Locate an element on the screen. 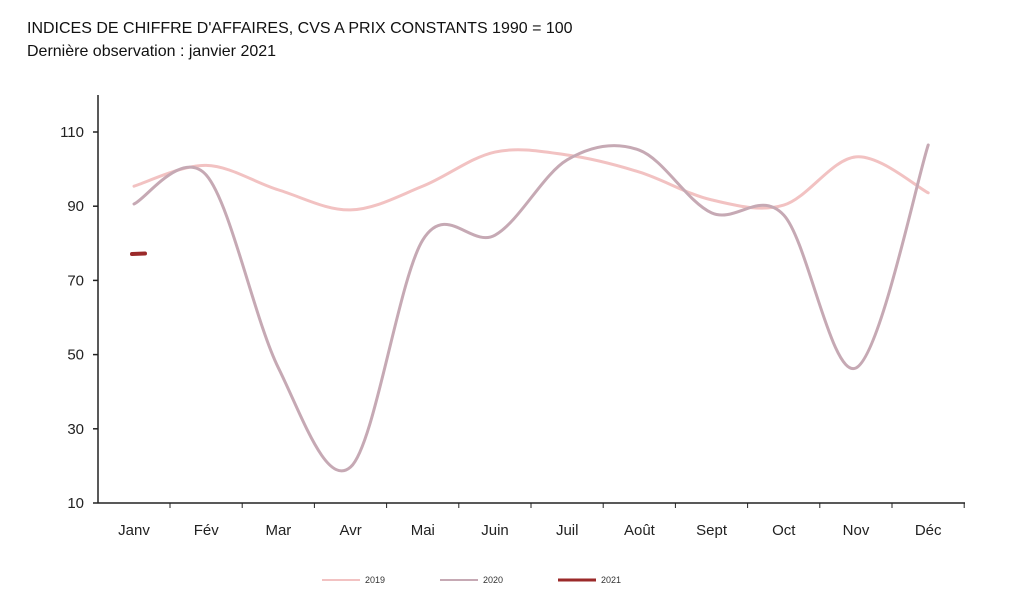 The width and height of the screenshot is (1024, 606). x-tick-label: Juin is located at coordinates (495, 530).